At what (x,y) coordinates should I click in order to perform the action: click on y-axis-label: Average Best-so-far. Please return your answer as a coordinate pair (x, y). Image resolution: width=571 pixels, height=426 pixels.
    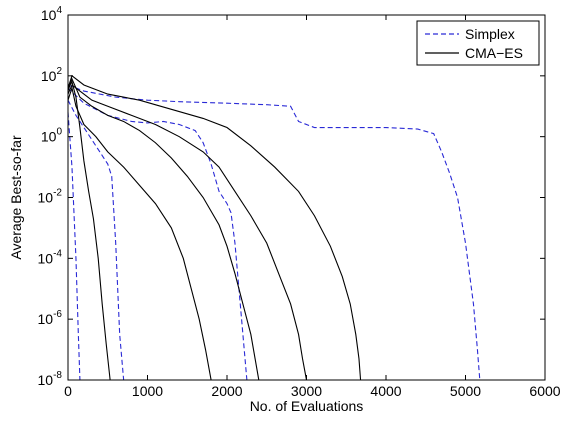
    Looking at the image, I should click on (16, 197).